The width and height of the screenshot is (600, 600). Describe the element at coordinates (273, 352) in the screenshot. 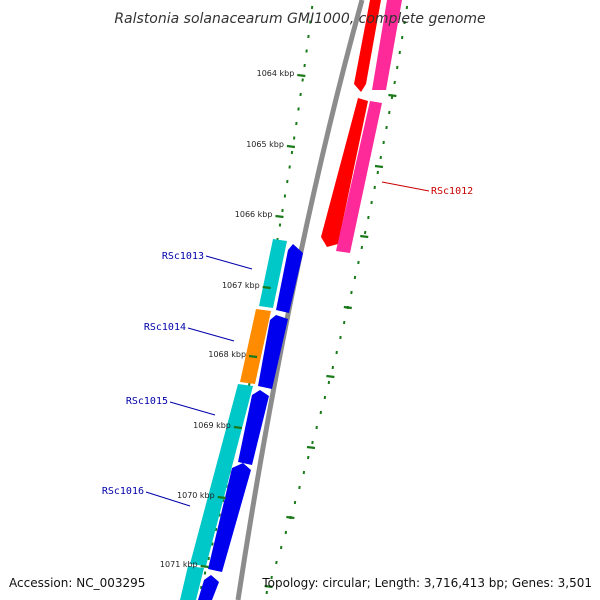

I see `gene-rsc1014-blue` at that location.